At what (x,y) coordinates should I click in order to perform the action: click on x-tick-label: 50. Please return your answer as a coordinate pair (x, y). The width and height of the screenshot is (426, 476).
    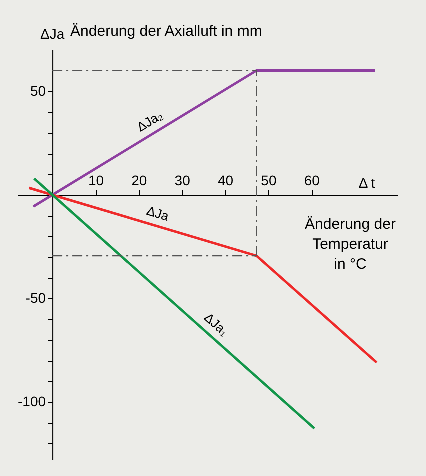
    Looking at the image, I should click on (269, 180).